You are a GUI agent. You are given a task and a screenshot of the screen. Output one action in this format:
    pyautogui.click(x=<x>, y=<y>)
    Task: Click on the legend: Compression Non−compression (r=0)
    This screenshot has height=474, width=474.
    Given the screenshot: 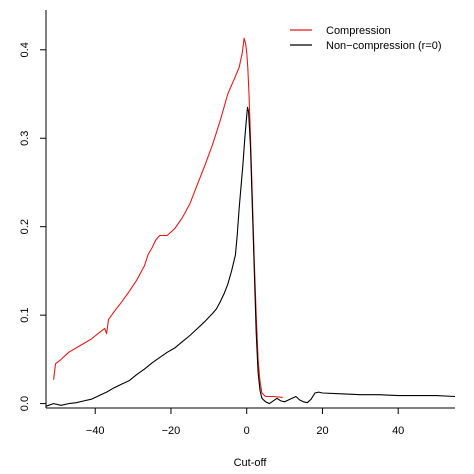 What is the action you would take?
    pyautogui.click(x=366, y=38)
    